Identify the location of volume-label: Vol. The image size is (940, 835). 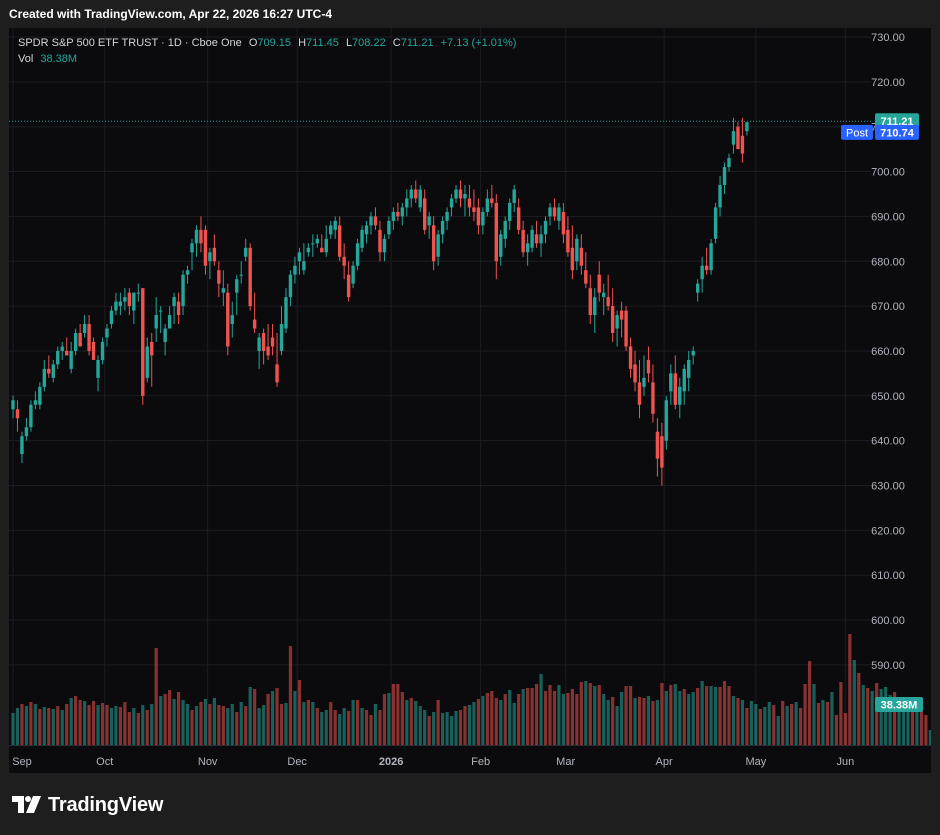
(26, 59).